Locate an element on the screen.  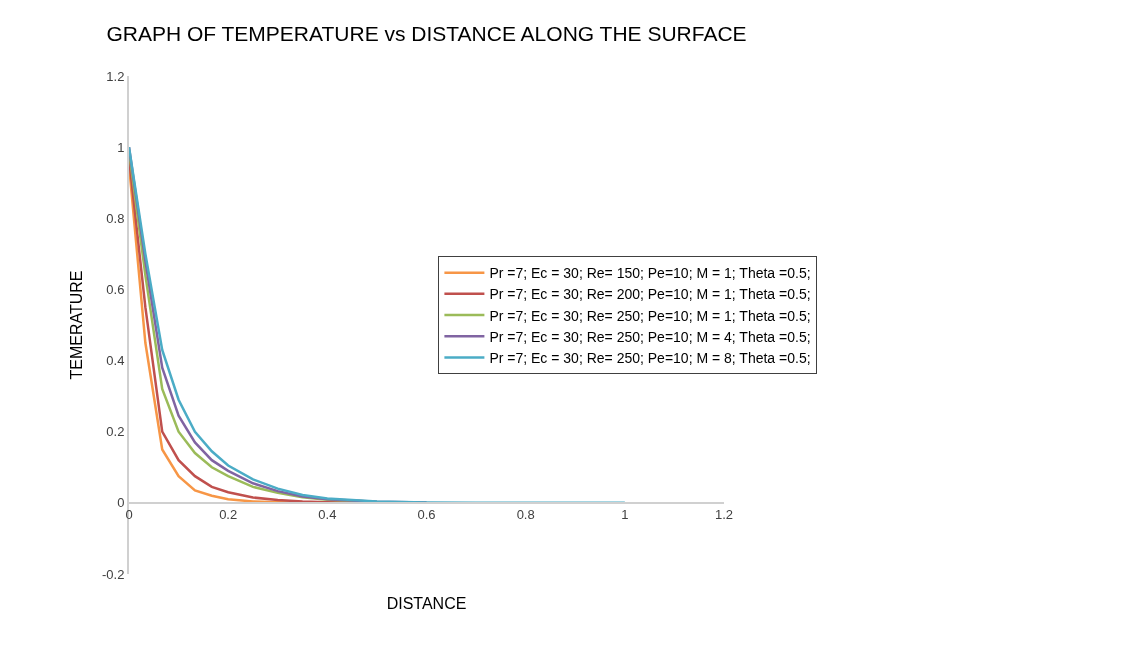
x-tick-label: 0.4 is located at coordinates (327, 515).